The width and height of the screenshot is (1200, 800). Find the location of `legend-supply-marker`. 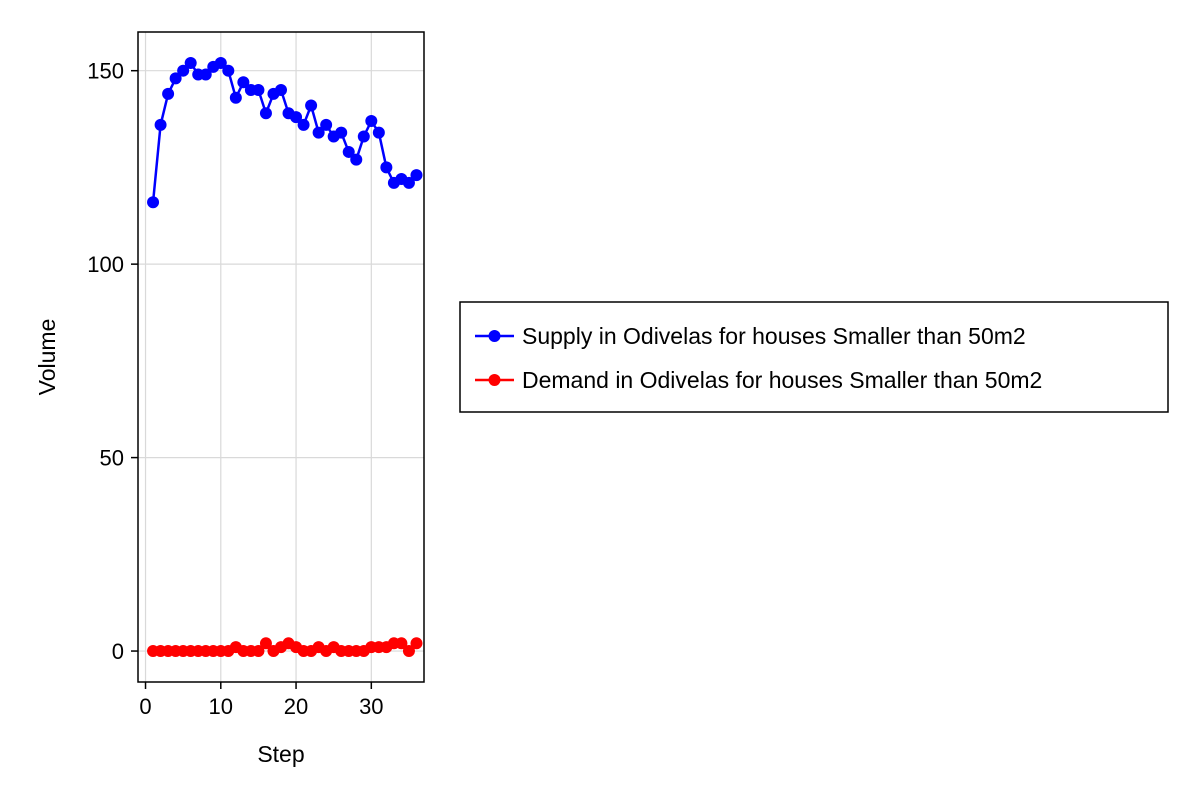

legend-supply-marker is located at coordinates (494, 336).